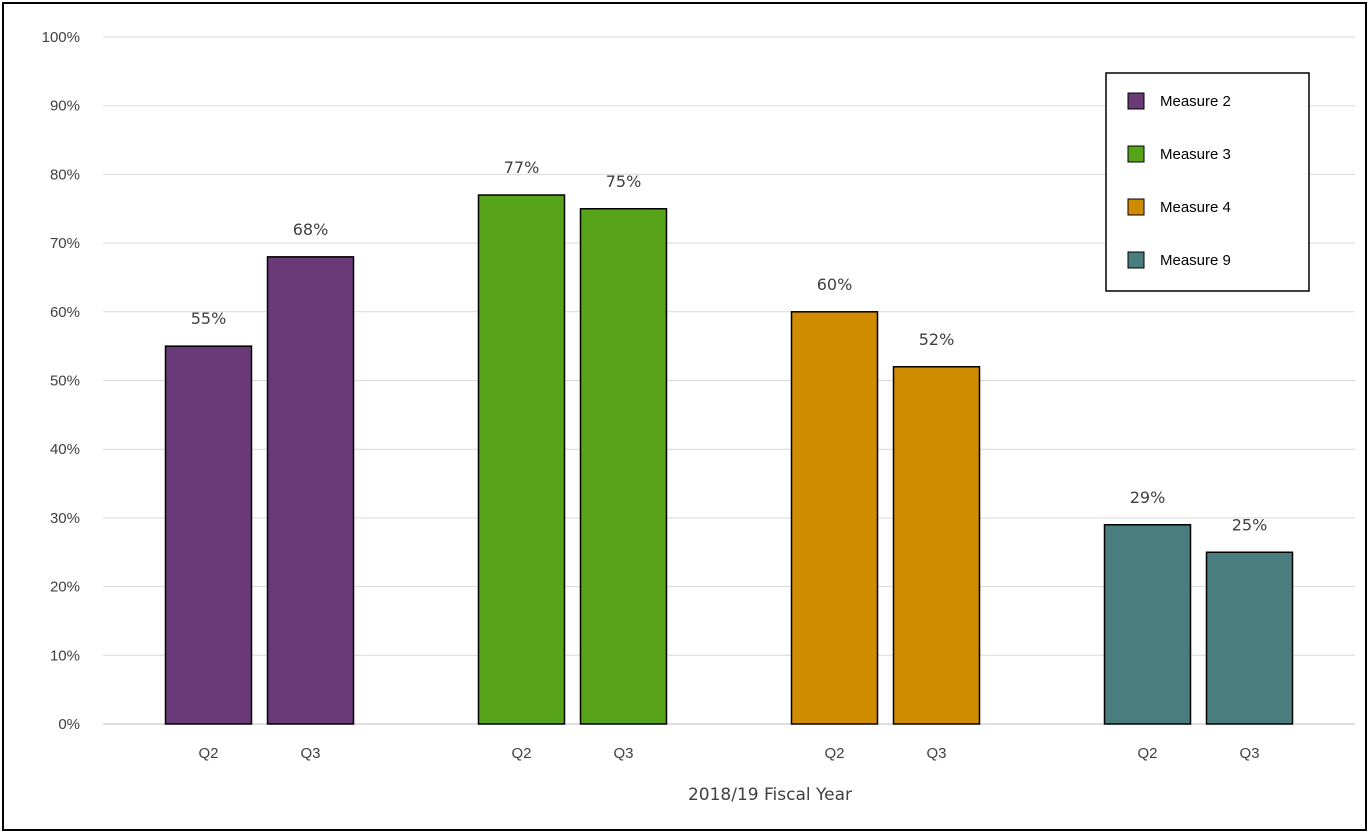  I want to click on y-tick-label: 50%, so click(65, 381).